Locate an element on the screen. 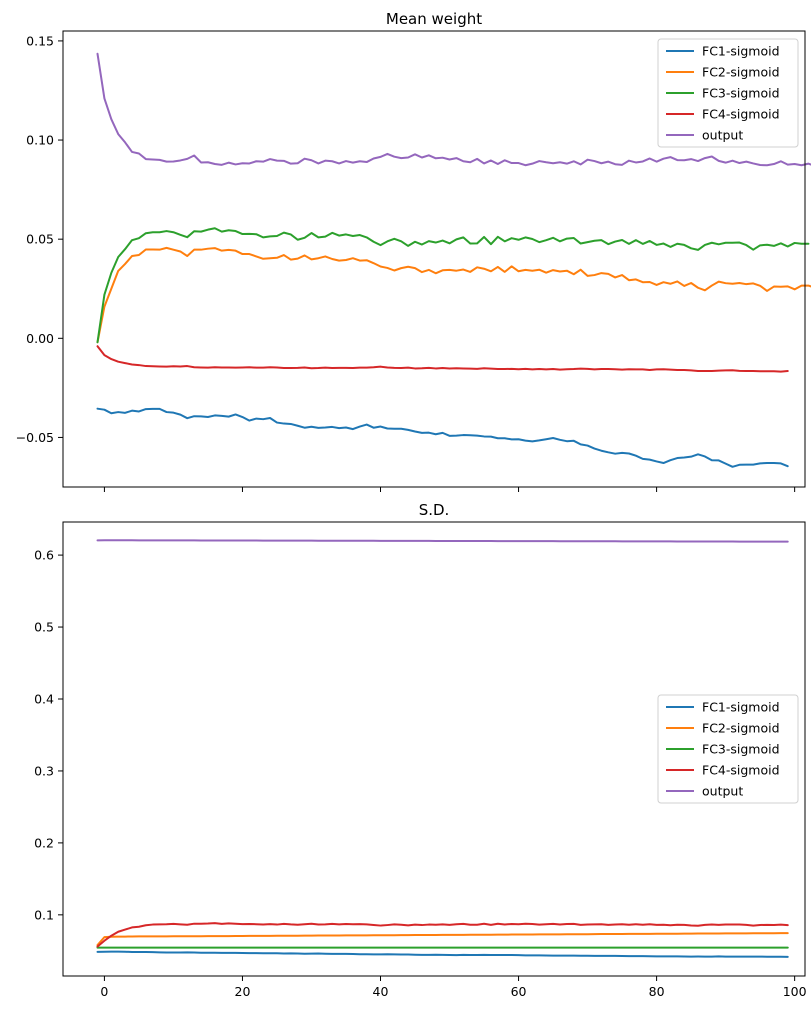 The width and height of the screenshot is (811, 1011). y-tick-label: 0.4 is located at coordinates (44, 698).